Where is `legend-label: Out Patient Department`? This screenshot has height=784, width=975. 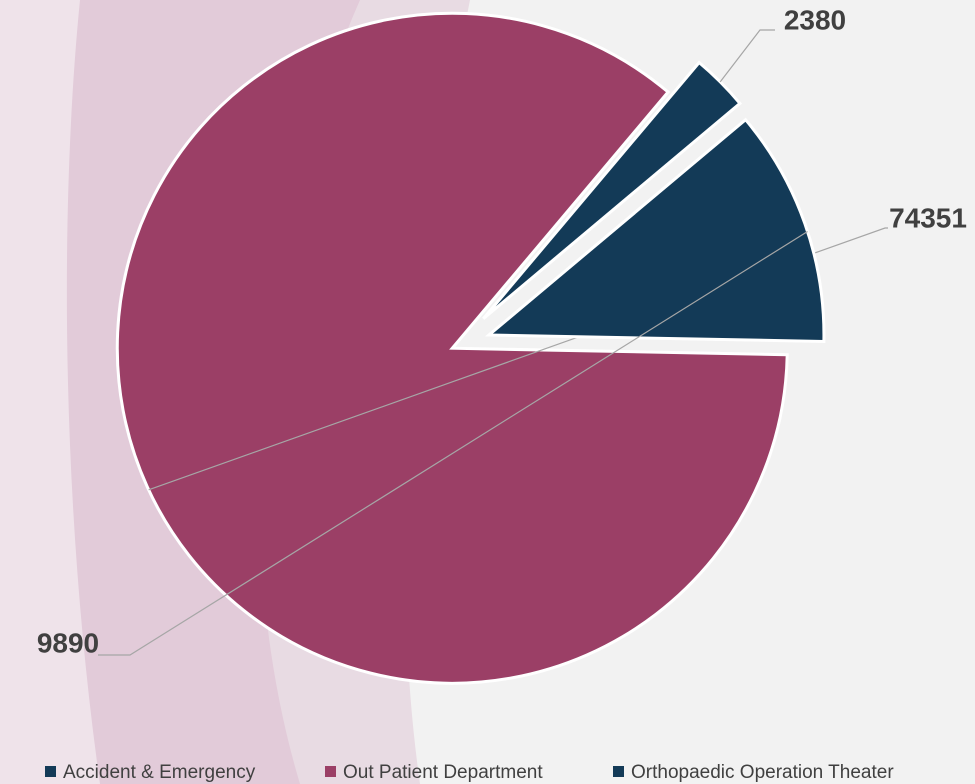
legend-label: Out Patient Department is located at coordinates (443, 772).